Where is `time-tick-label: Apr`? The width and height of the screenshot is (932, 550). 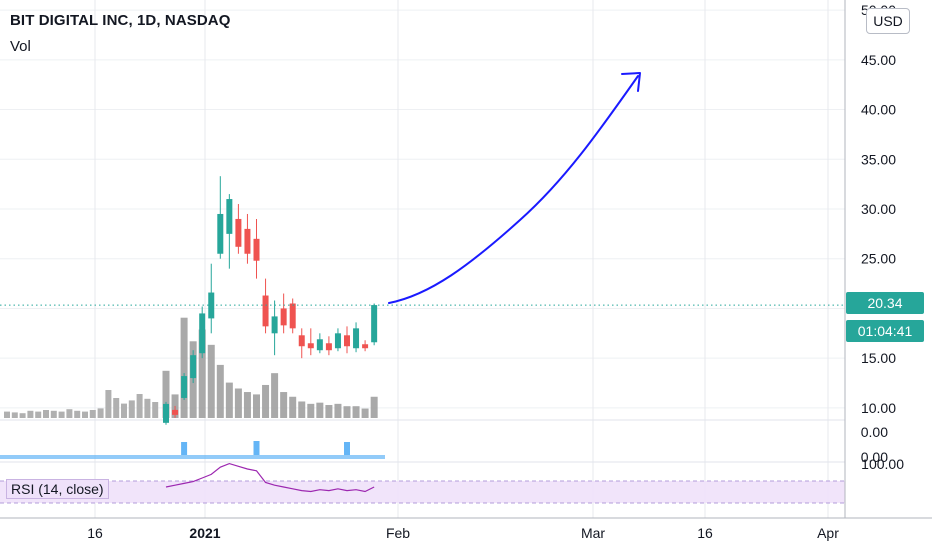 time-tick-label: Apr is located at coordinates (828, 533).